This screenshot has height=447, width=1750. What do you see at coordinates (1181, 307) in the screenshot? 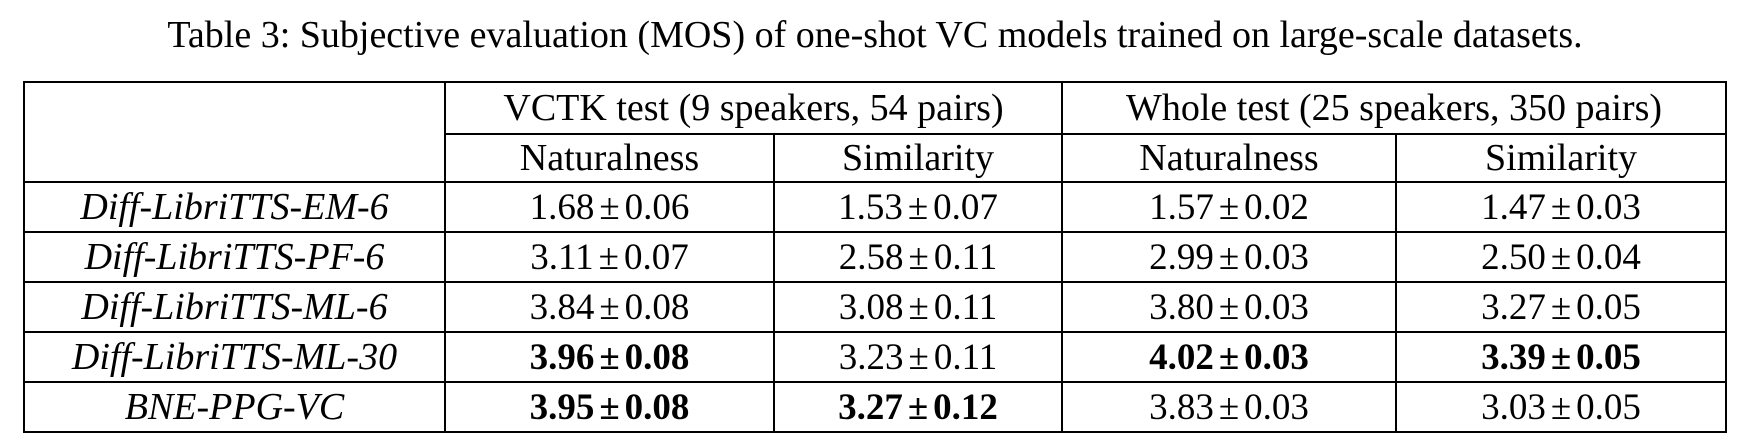
I see `score-mean: 3.80` at bounding box center [1181, 307].